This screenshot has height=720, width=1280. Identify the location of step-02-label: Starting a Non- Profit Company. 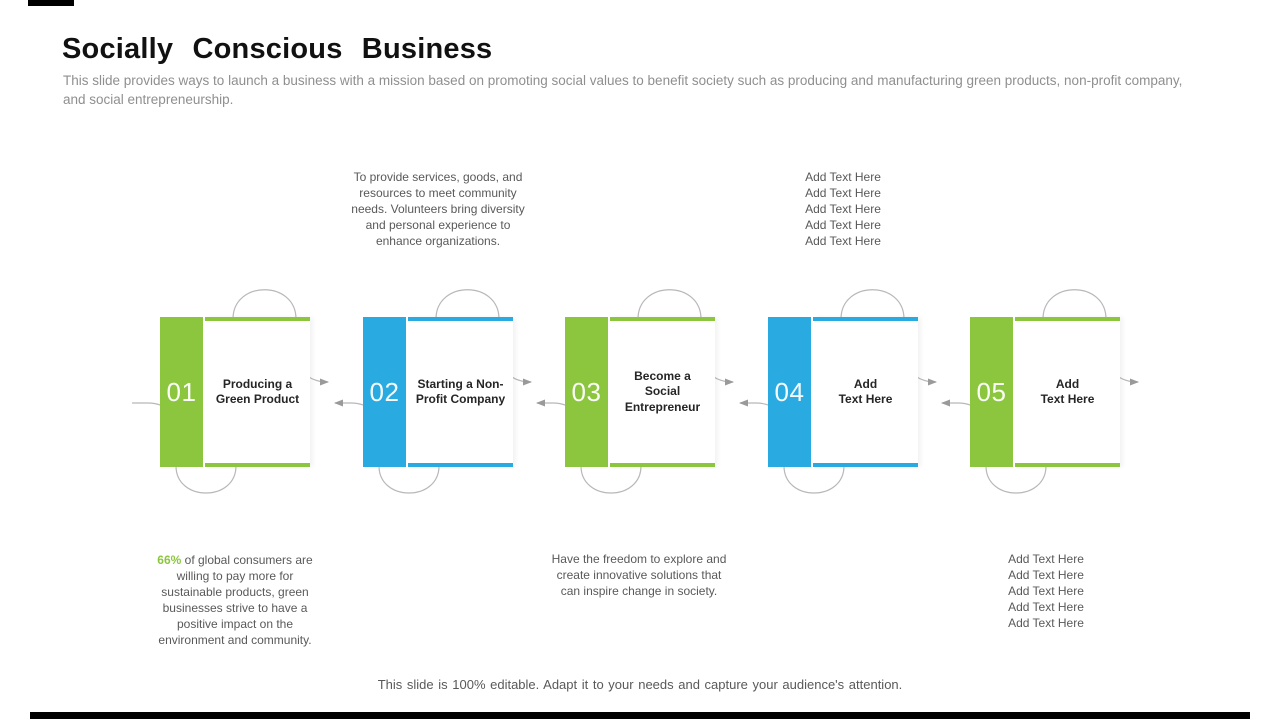
(460, 391).